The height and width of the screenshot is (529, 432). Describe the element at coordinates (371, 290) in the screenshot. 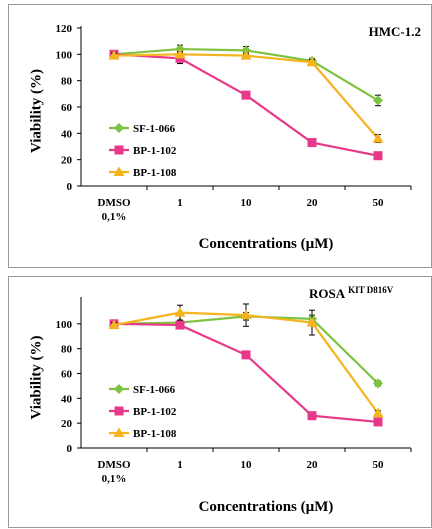

I see `chart-title-superscript: KIT D816V` at that location.